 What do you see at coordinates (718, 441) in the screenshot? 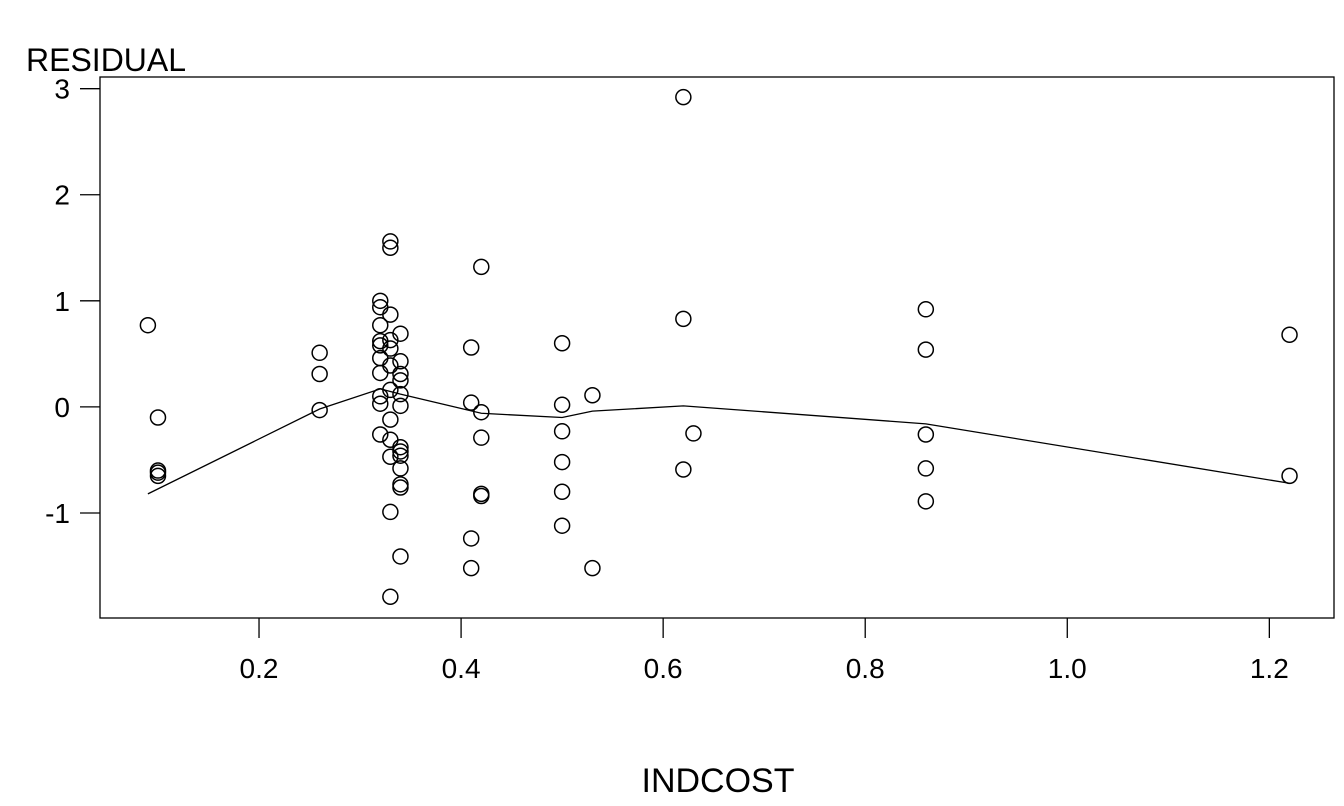
I see `smooth-line` at bounding box center [718, 441].